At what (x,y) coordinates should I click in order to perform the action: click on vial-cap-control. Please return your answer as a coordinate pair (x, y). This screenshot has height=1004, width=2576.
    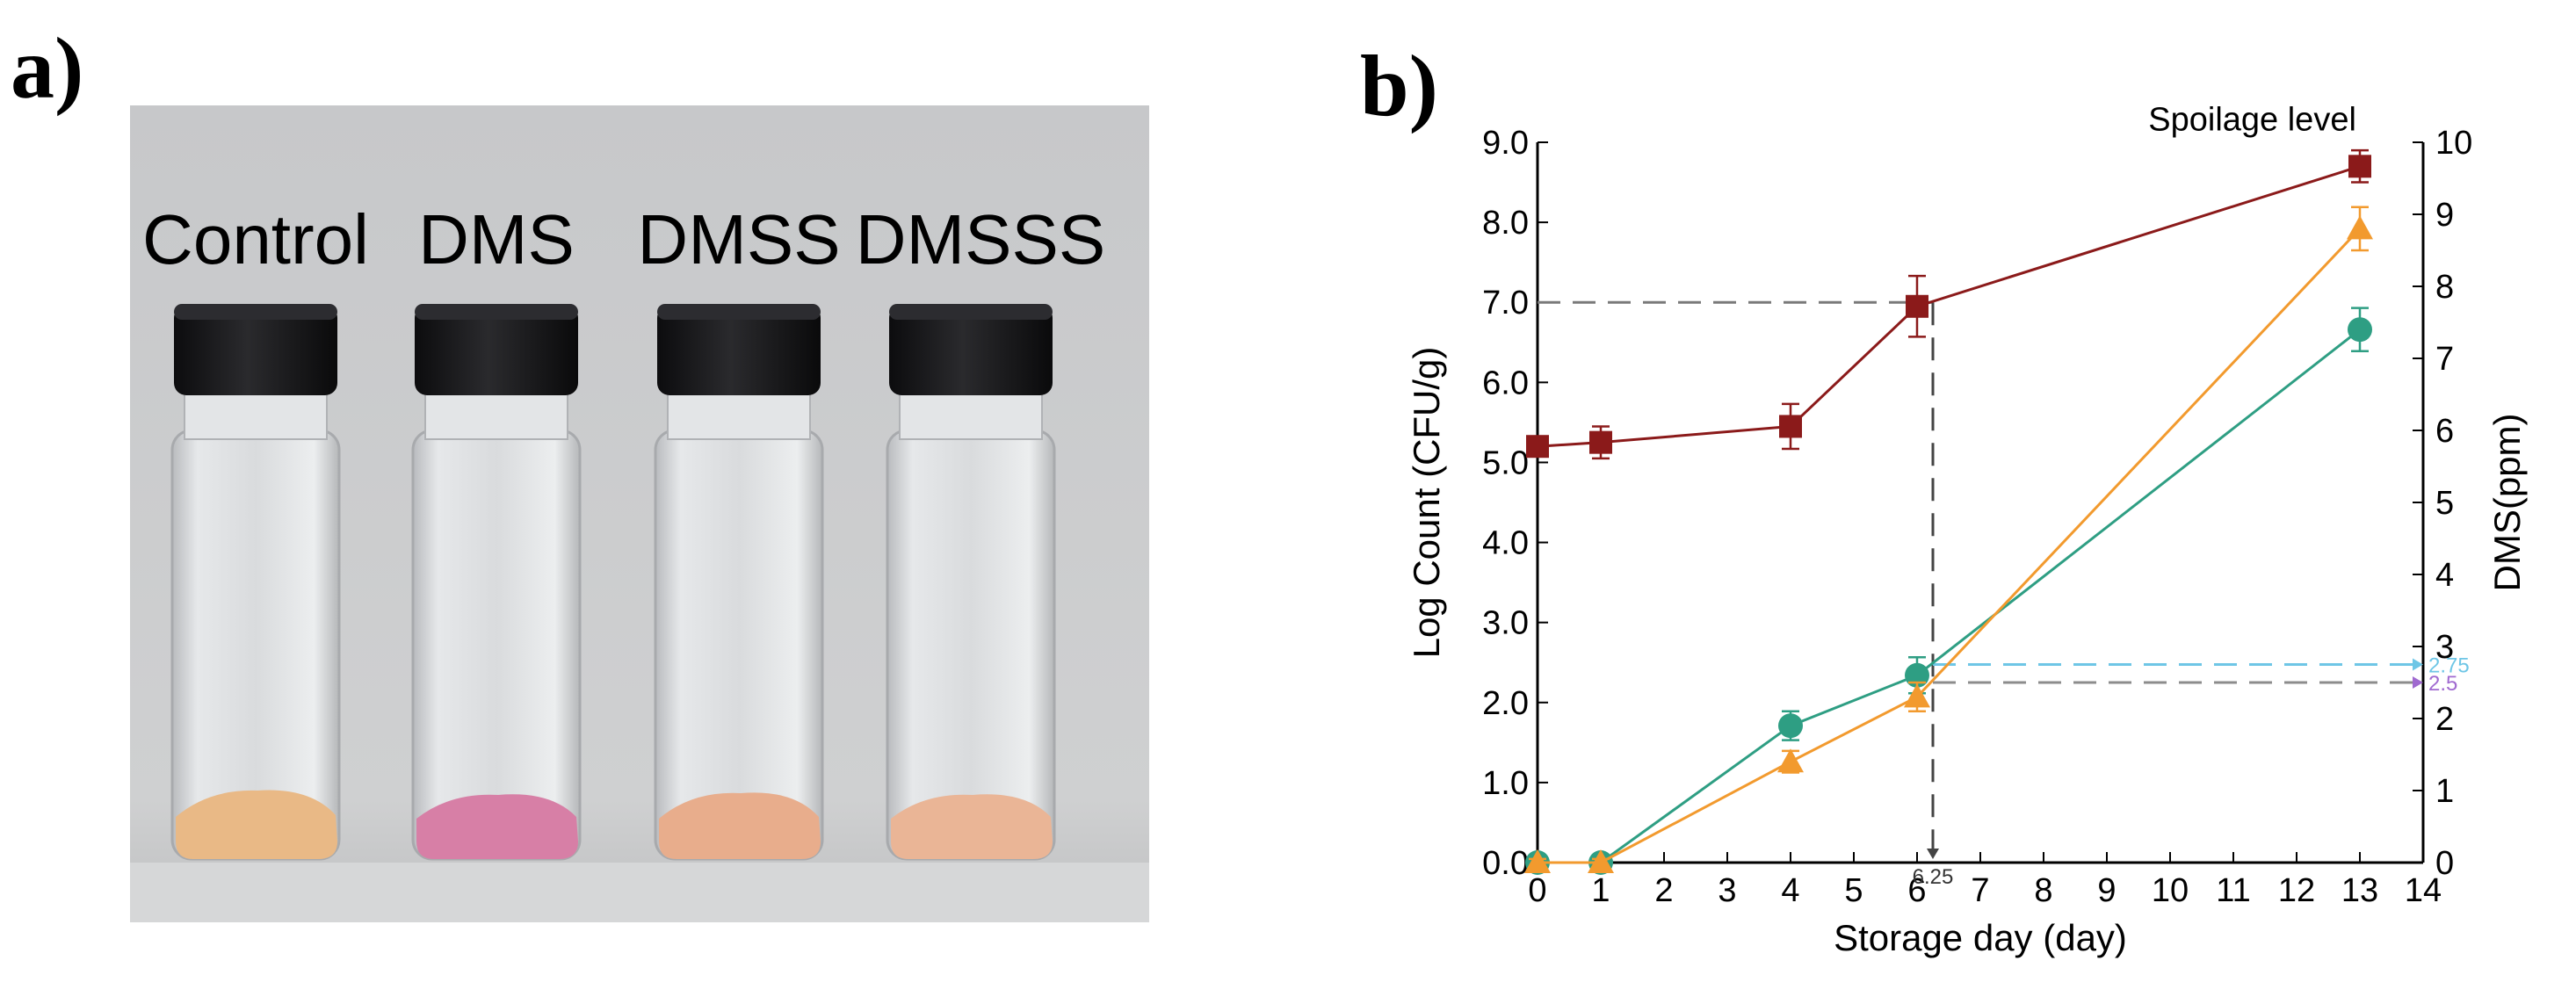
    Looking at the image, I should click on (255, 351).